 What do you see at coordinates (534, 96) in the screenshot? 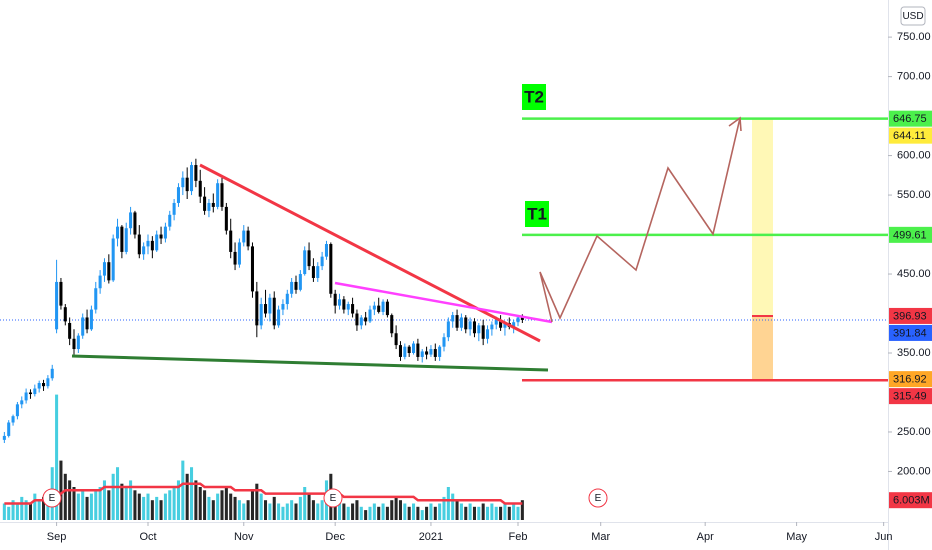
I see `annotation: T2` at bounding box center [534, 96].